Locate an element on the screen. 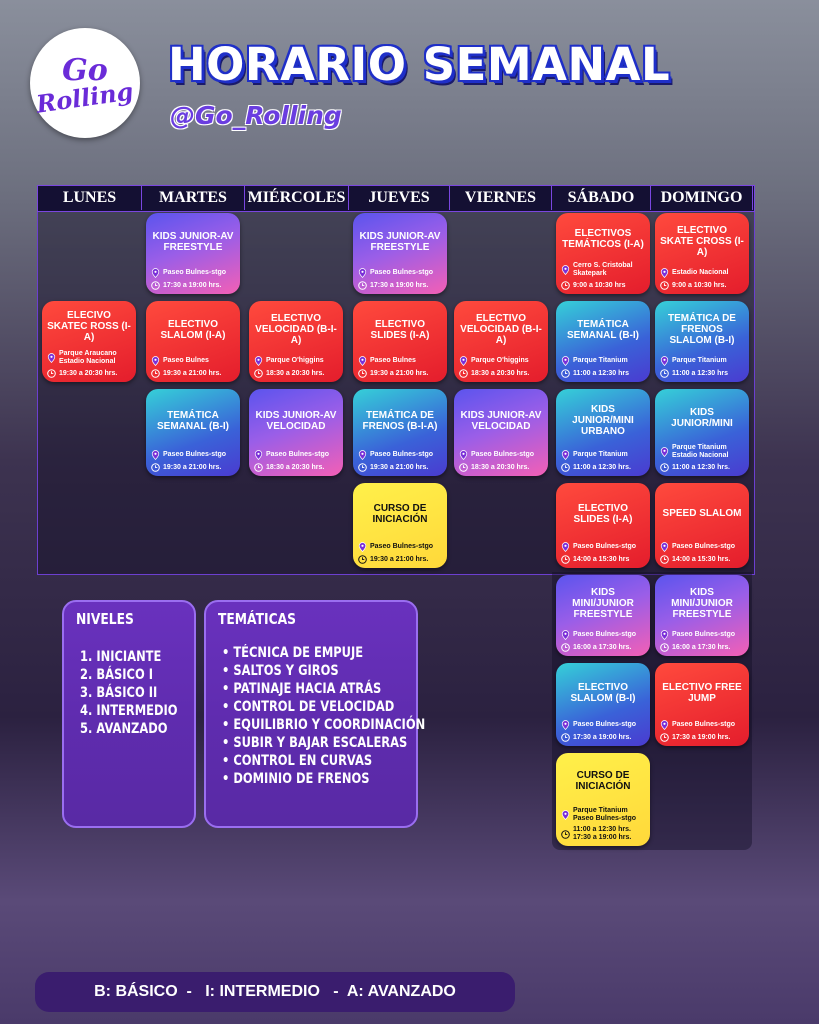 This screenshot has height=1024, width=819. class-location-row: Parque Titanium is located at coordinates (702, 361).